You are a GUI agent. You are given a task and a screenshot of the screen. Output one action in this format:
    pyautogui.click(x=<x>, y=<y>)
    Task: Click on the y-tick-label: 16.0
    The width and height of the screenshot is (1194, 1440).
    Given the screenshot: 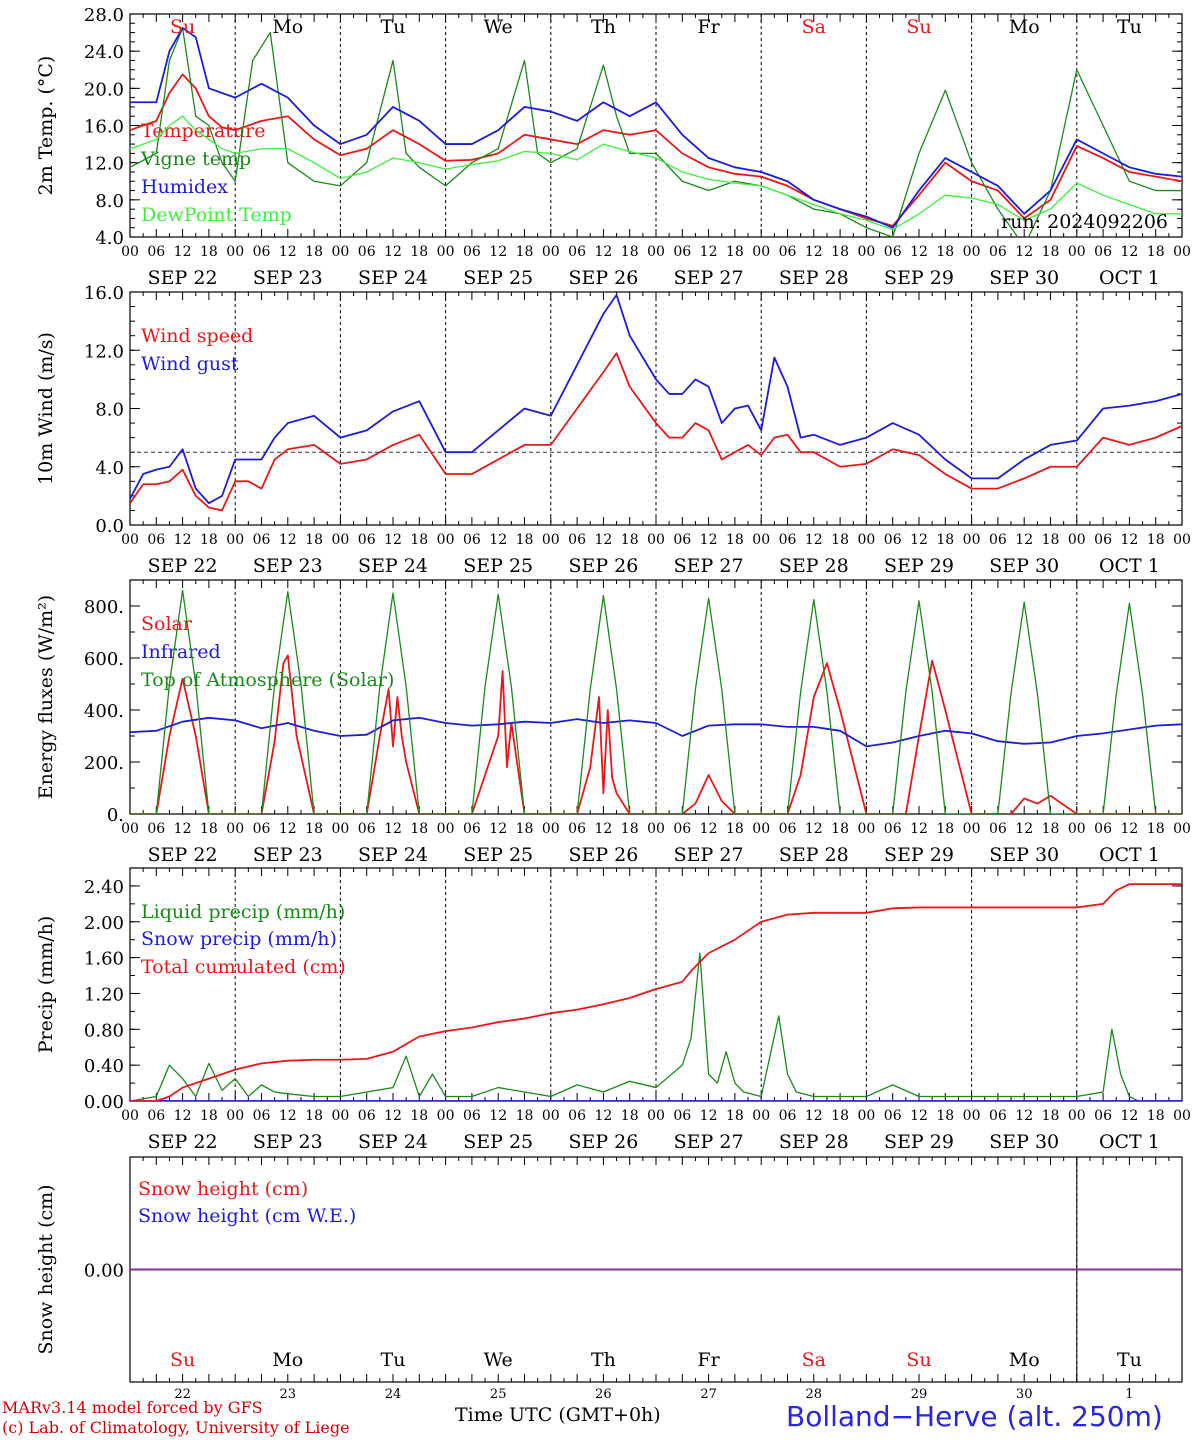 What is the action you would take?
    pyautogui.click(x=104, y=127)
    